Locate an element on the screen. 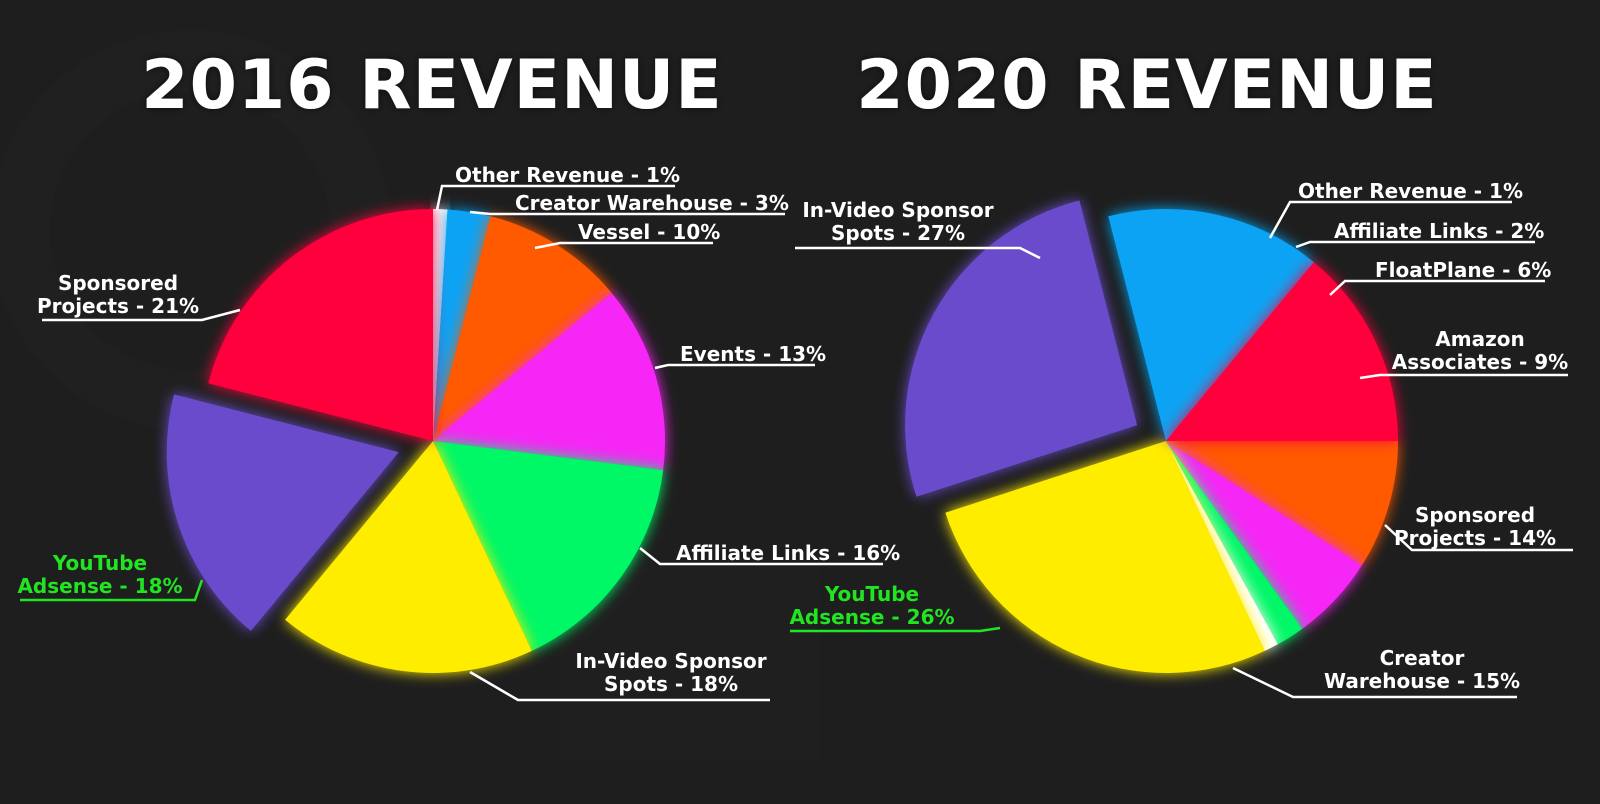 The height and width of the screenshot is (804, 1600). label-2020-floatplane-6: FloatPlane - 6% is located at coordinates (1463, 270).